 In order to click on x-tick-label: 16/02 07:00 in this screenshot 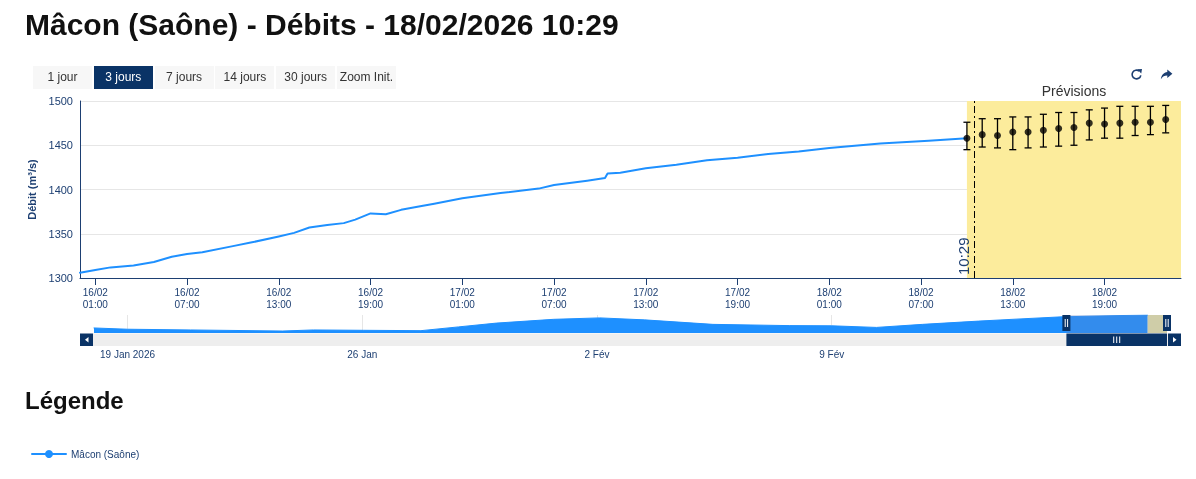, I will do `click(187, 298)`.